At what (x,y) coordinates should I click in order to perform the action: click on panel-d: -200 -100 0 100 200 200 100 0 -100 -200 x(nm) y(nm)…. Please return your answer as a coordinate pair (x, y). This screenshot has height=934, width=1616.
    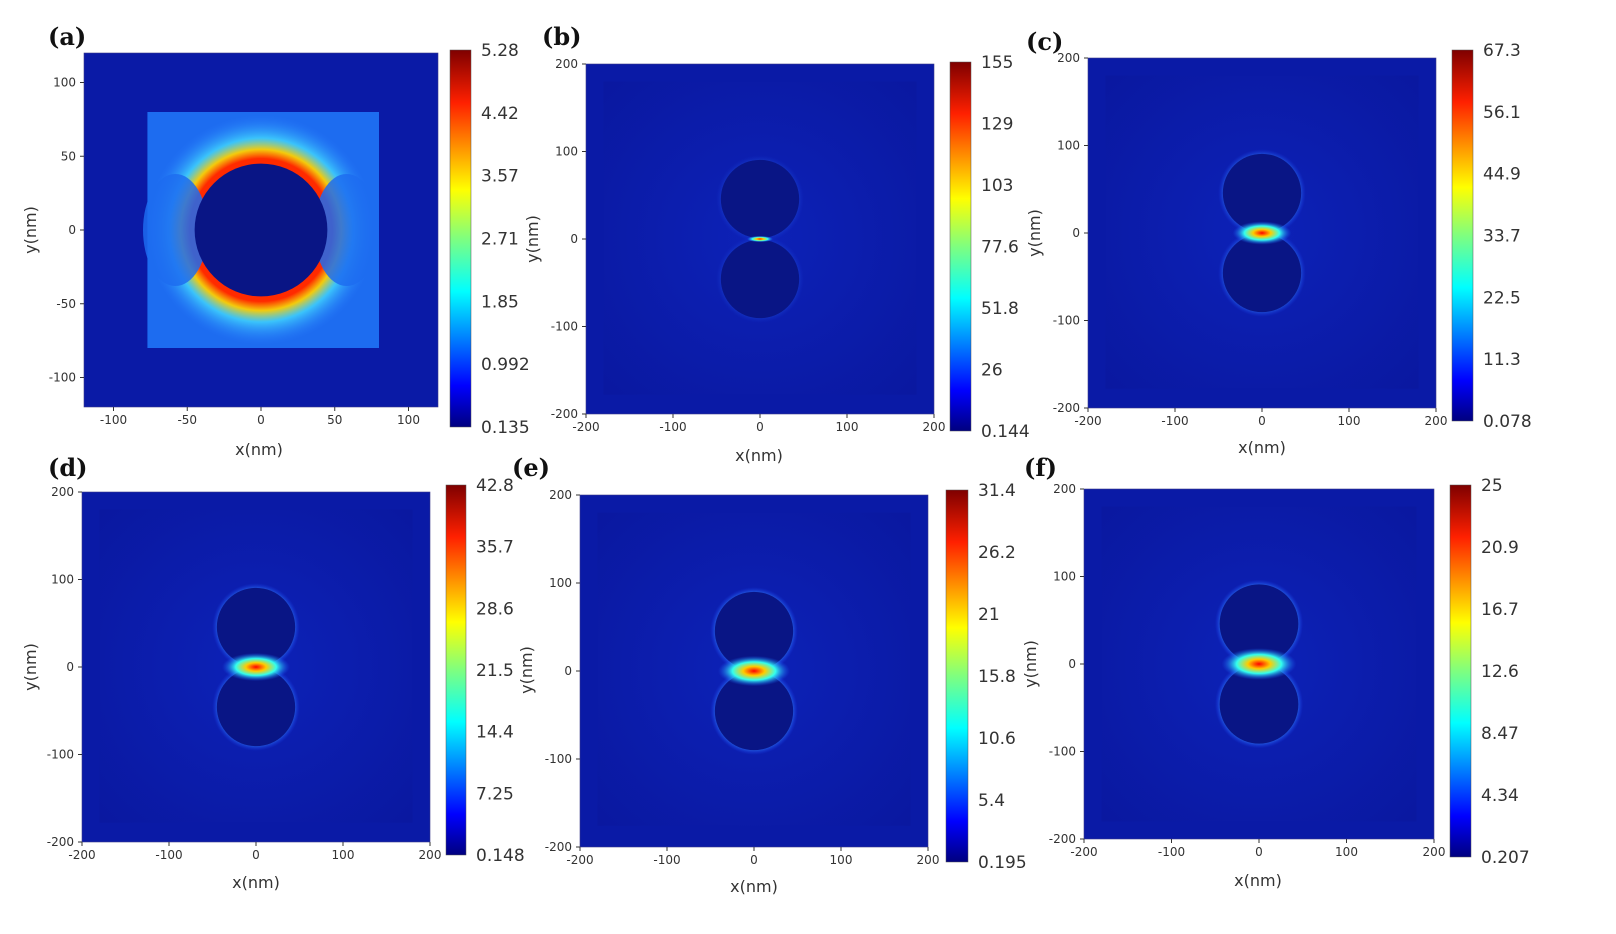
    Looking at the image, I should click on (273, 672).